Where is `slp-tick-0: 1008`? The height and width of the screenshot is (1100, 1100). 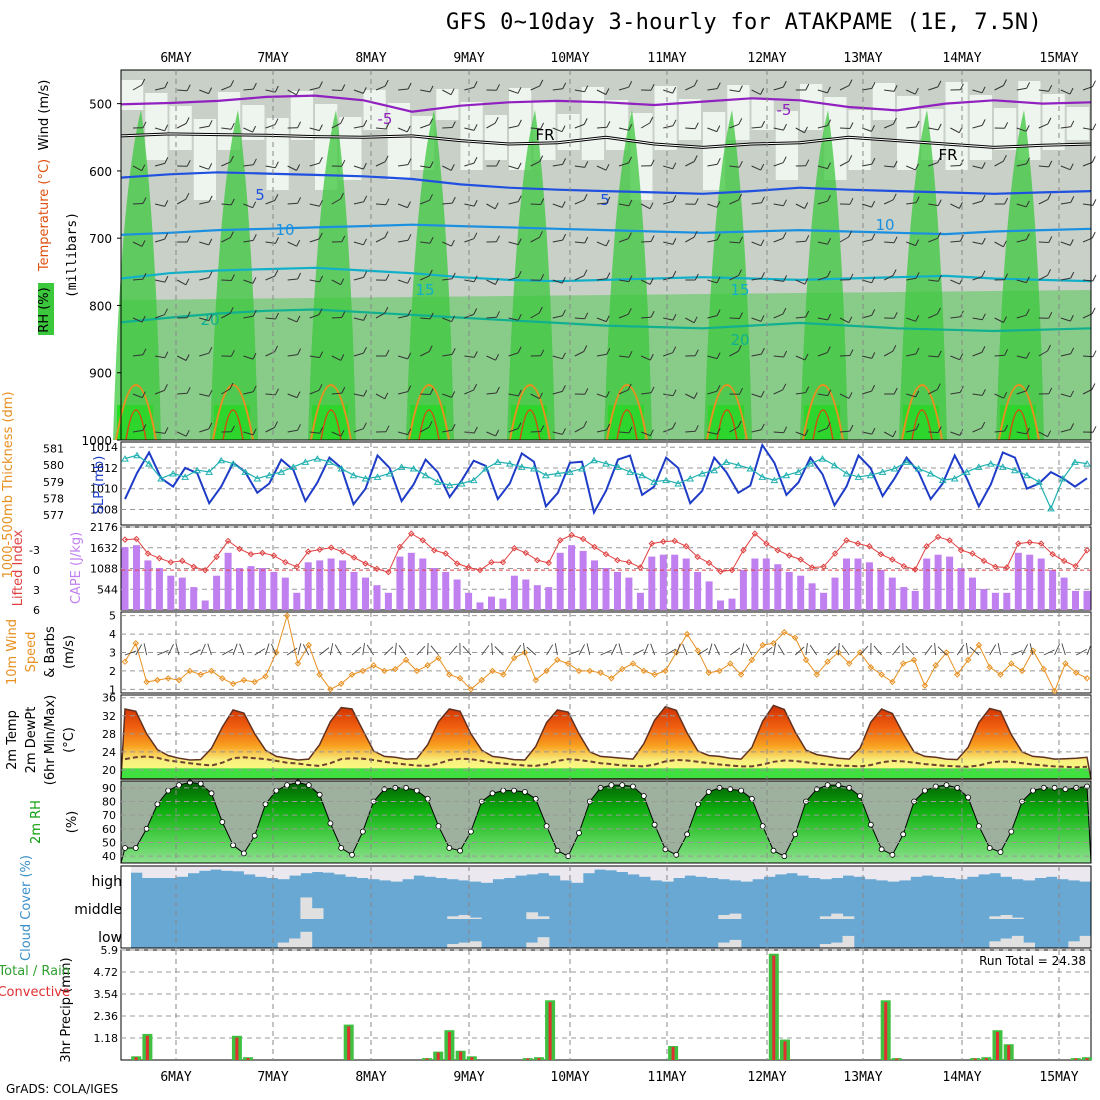 slp-tick-0: 1008 is located at coordinates (104, 509).